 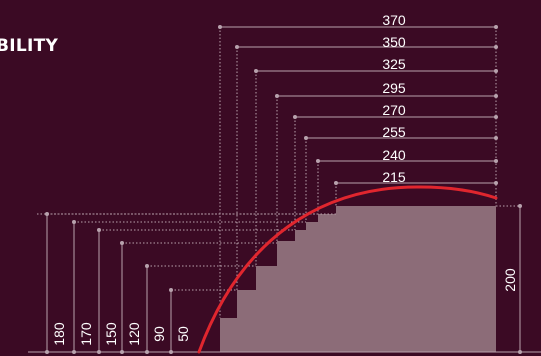 What do you see at coordinates (183, 334) in the screenshot?
I see `left-dim-50-label: 50` at bounding box center [183, 334].